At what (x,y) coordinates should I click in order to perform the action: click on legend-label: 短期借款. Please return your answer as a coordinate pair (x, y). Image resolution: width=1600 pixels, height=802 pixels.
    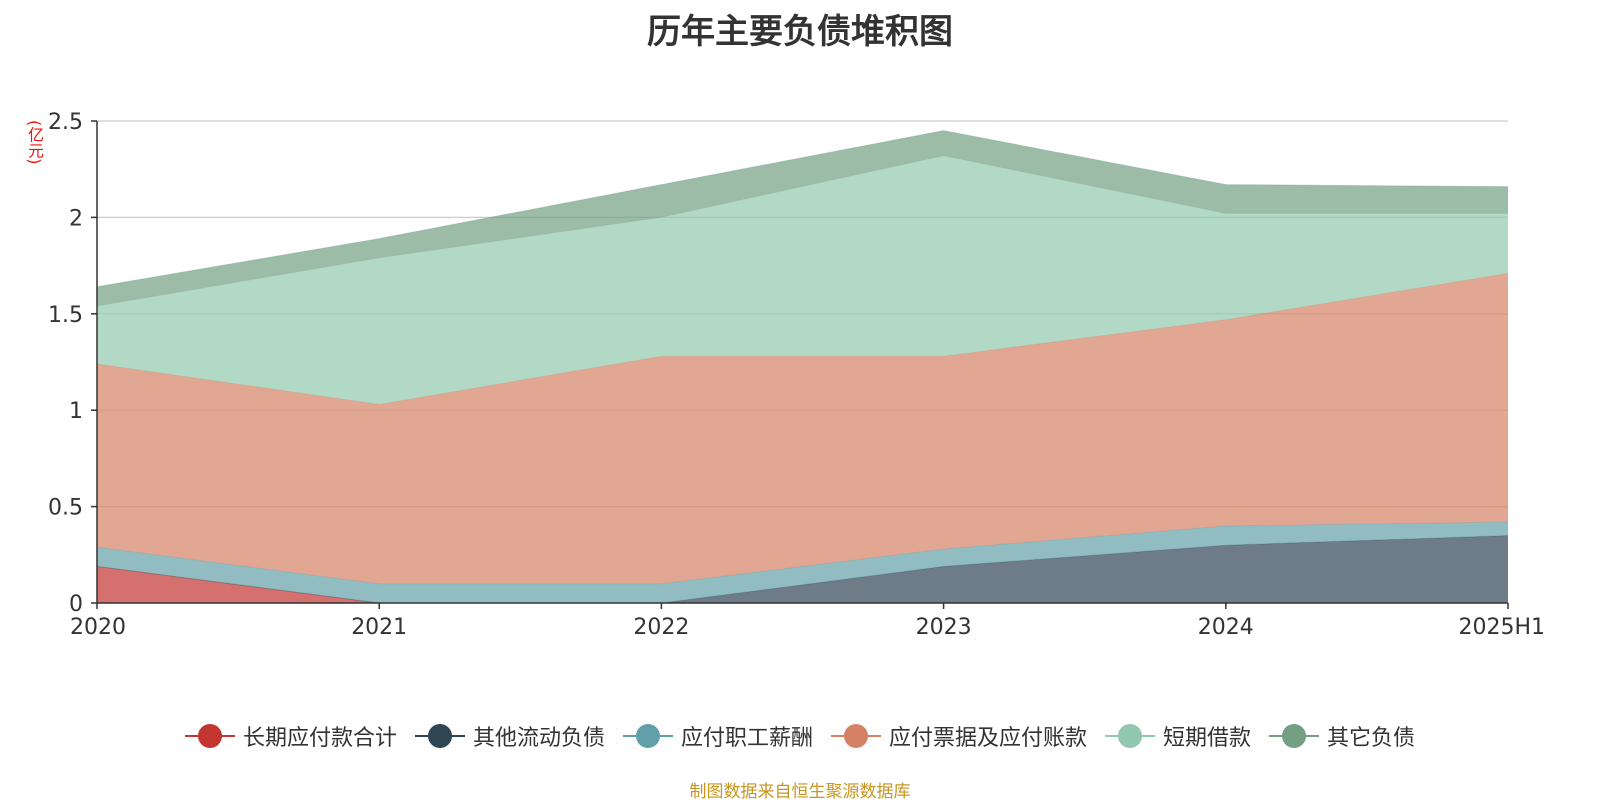
    Looking at the image, I should click on (1207, 738).